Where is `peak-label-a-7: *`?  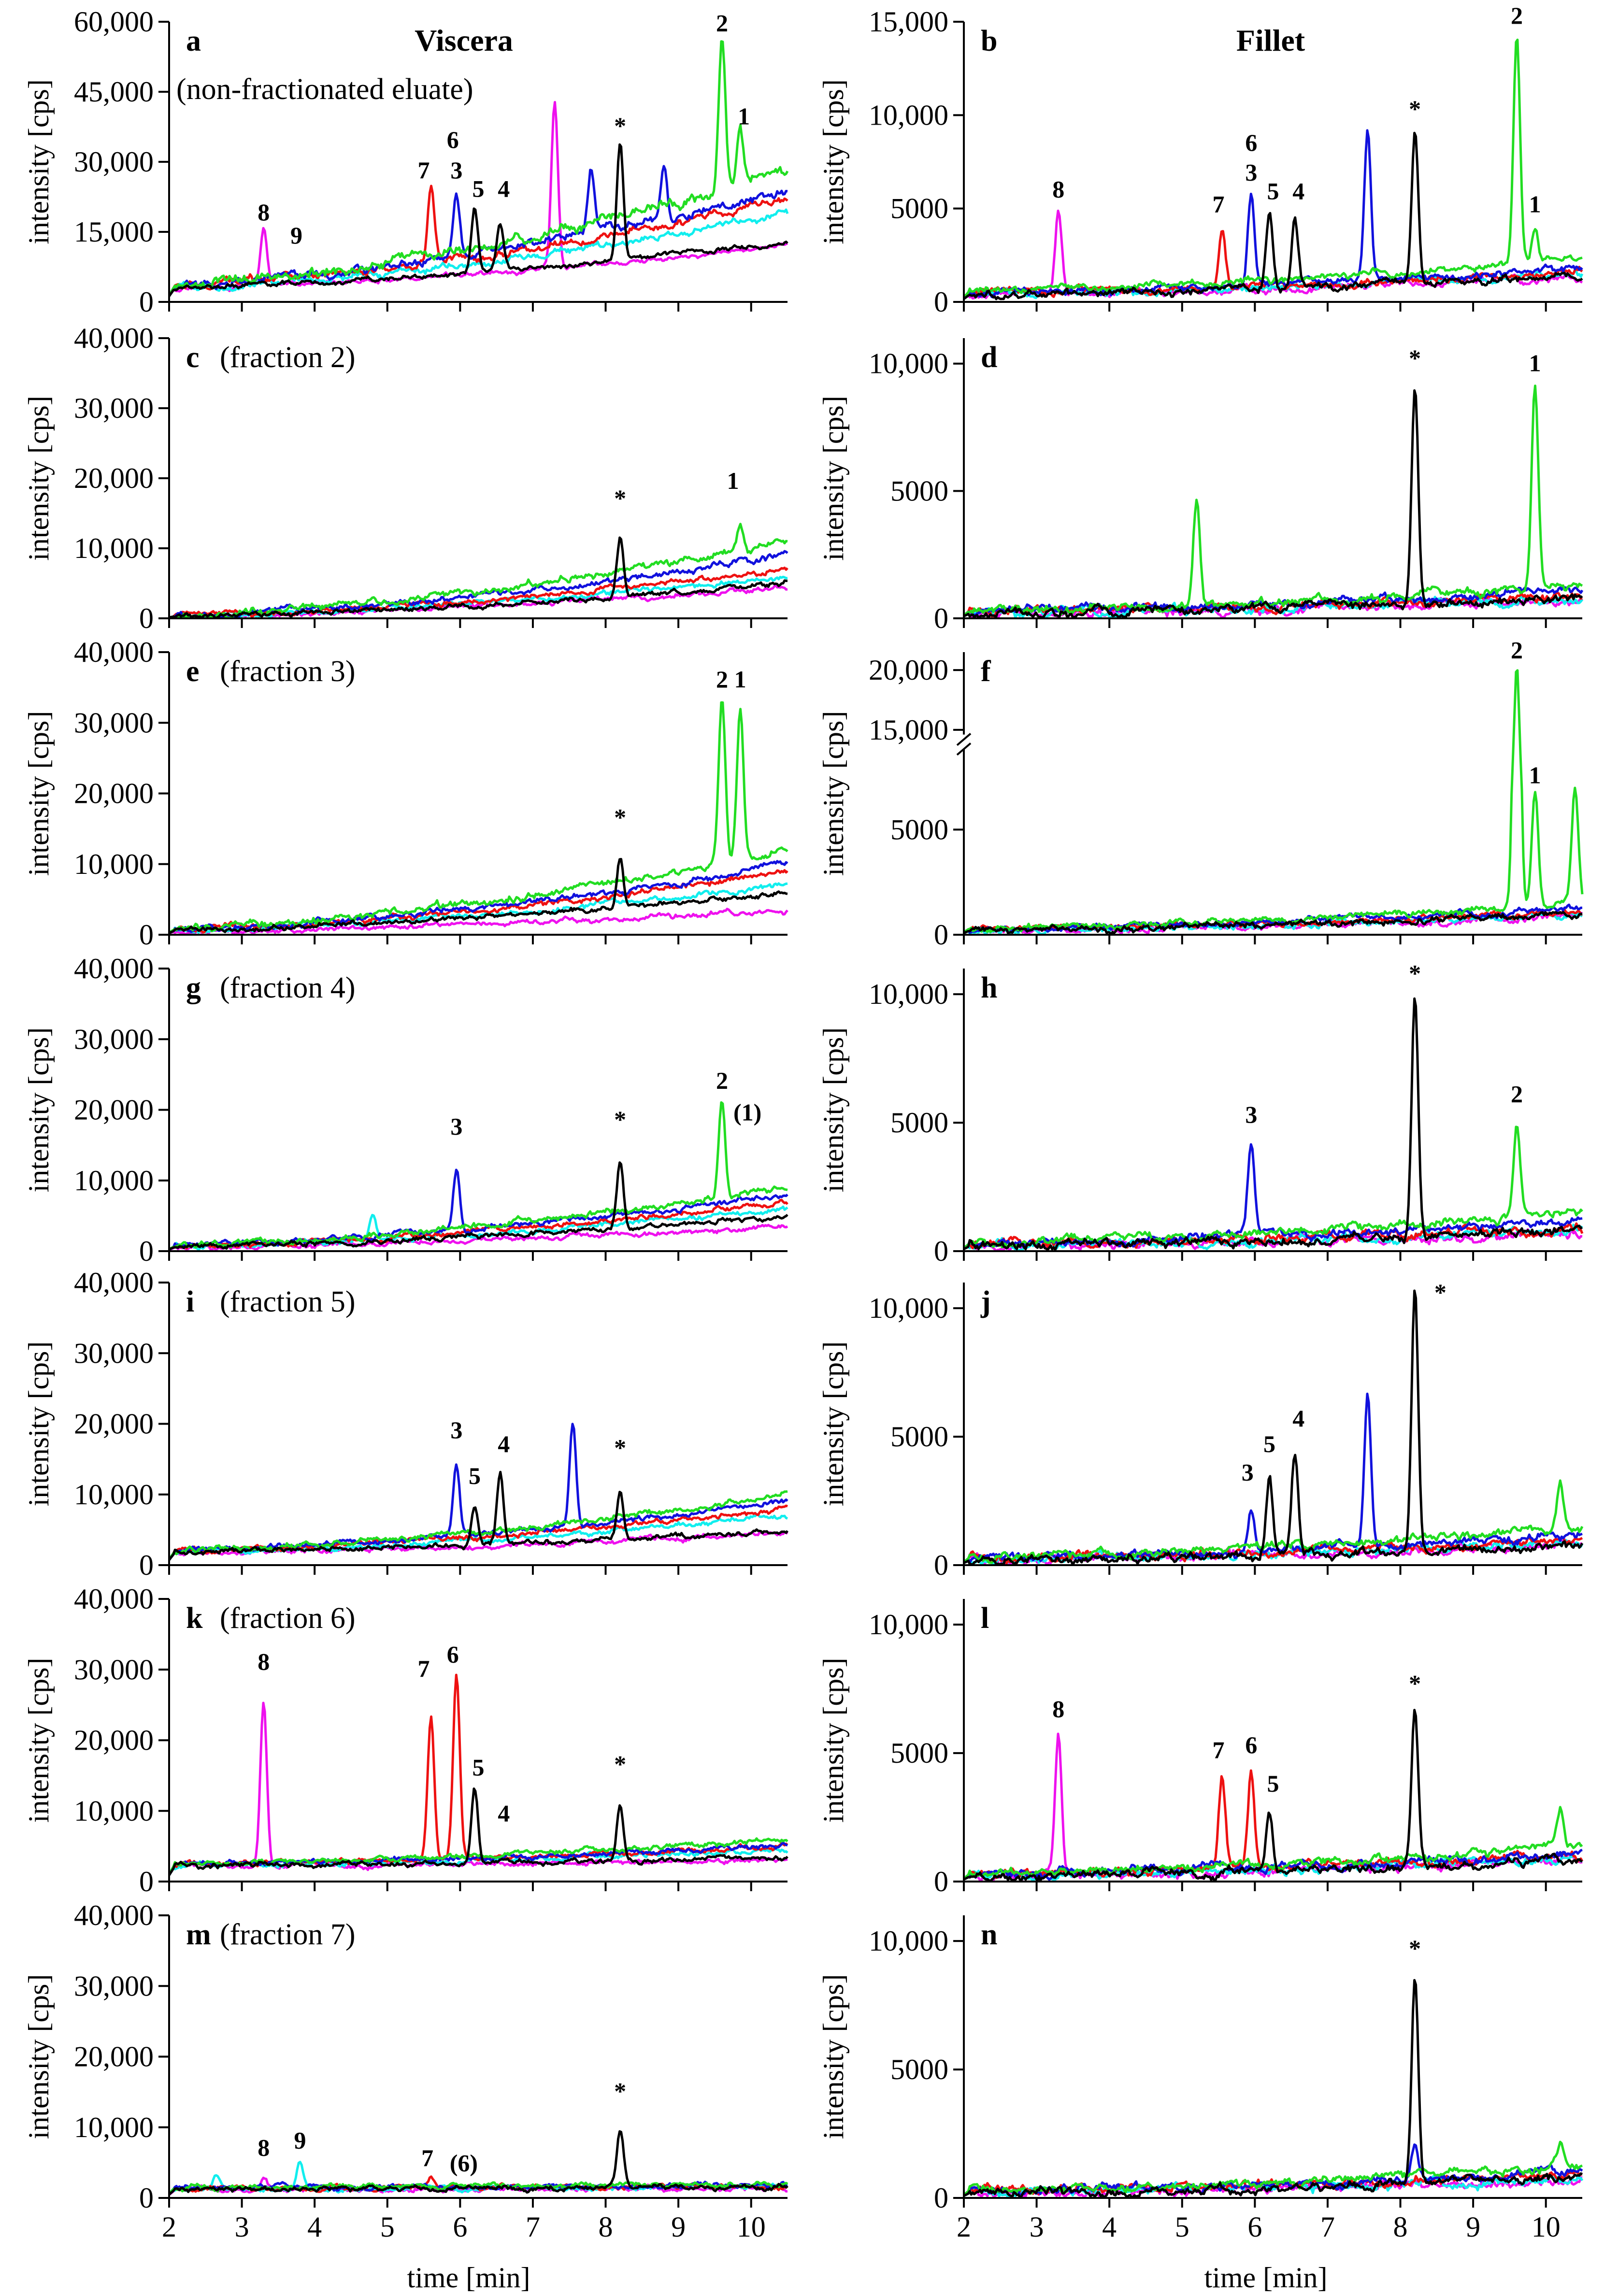 peak-label-a-7: * is located at coordinates (620, 125).